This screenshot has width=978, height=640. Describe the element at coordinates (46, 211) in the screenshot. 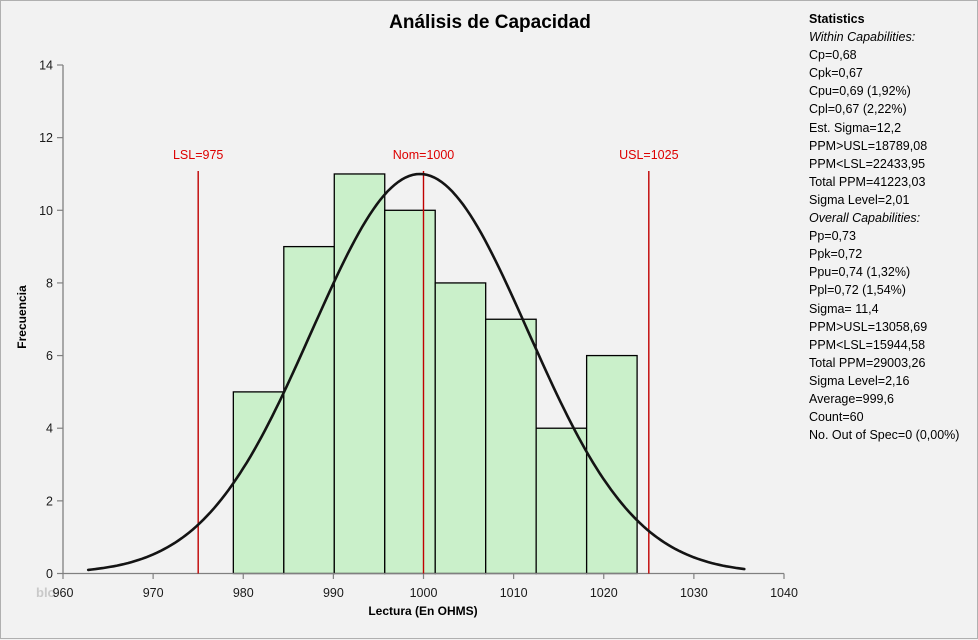

I see `y-tick-label: 10` at that location.